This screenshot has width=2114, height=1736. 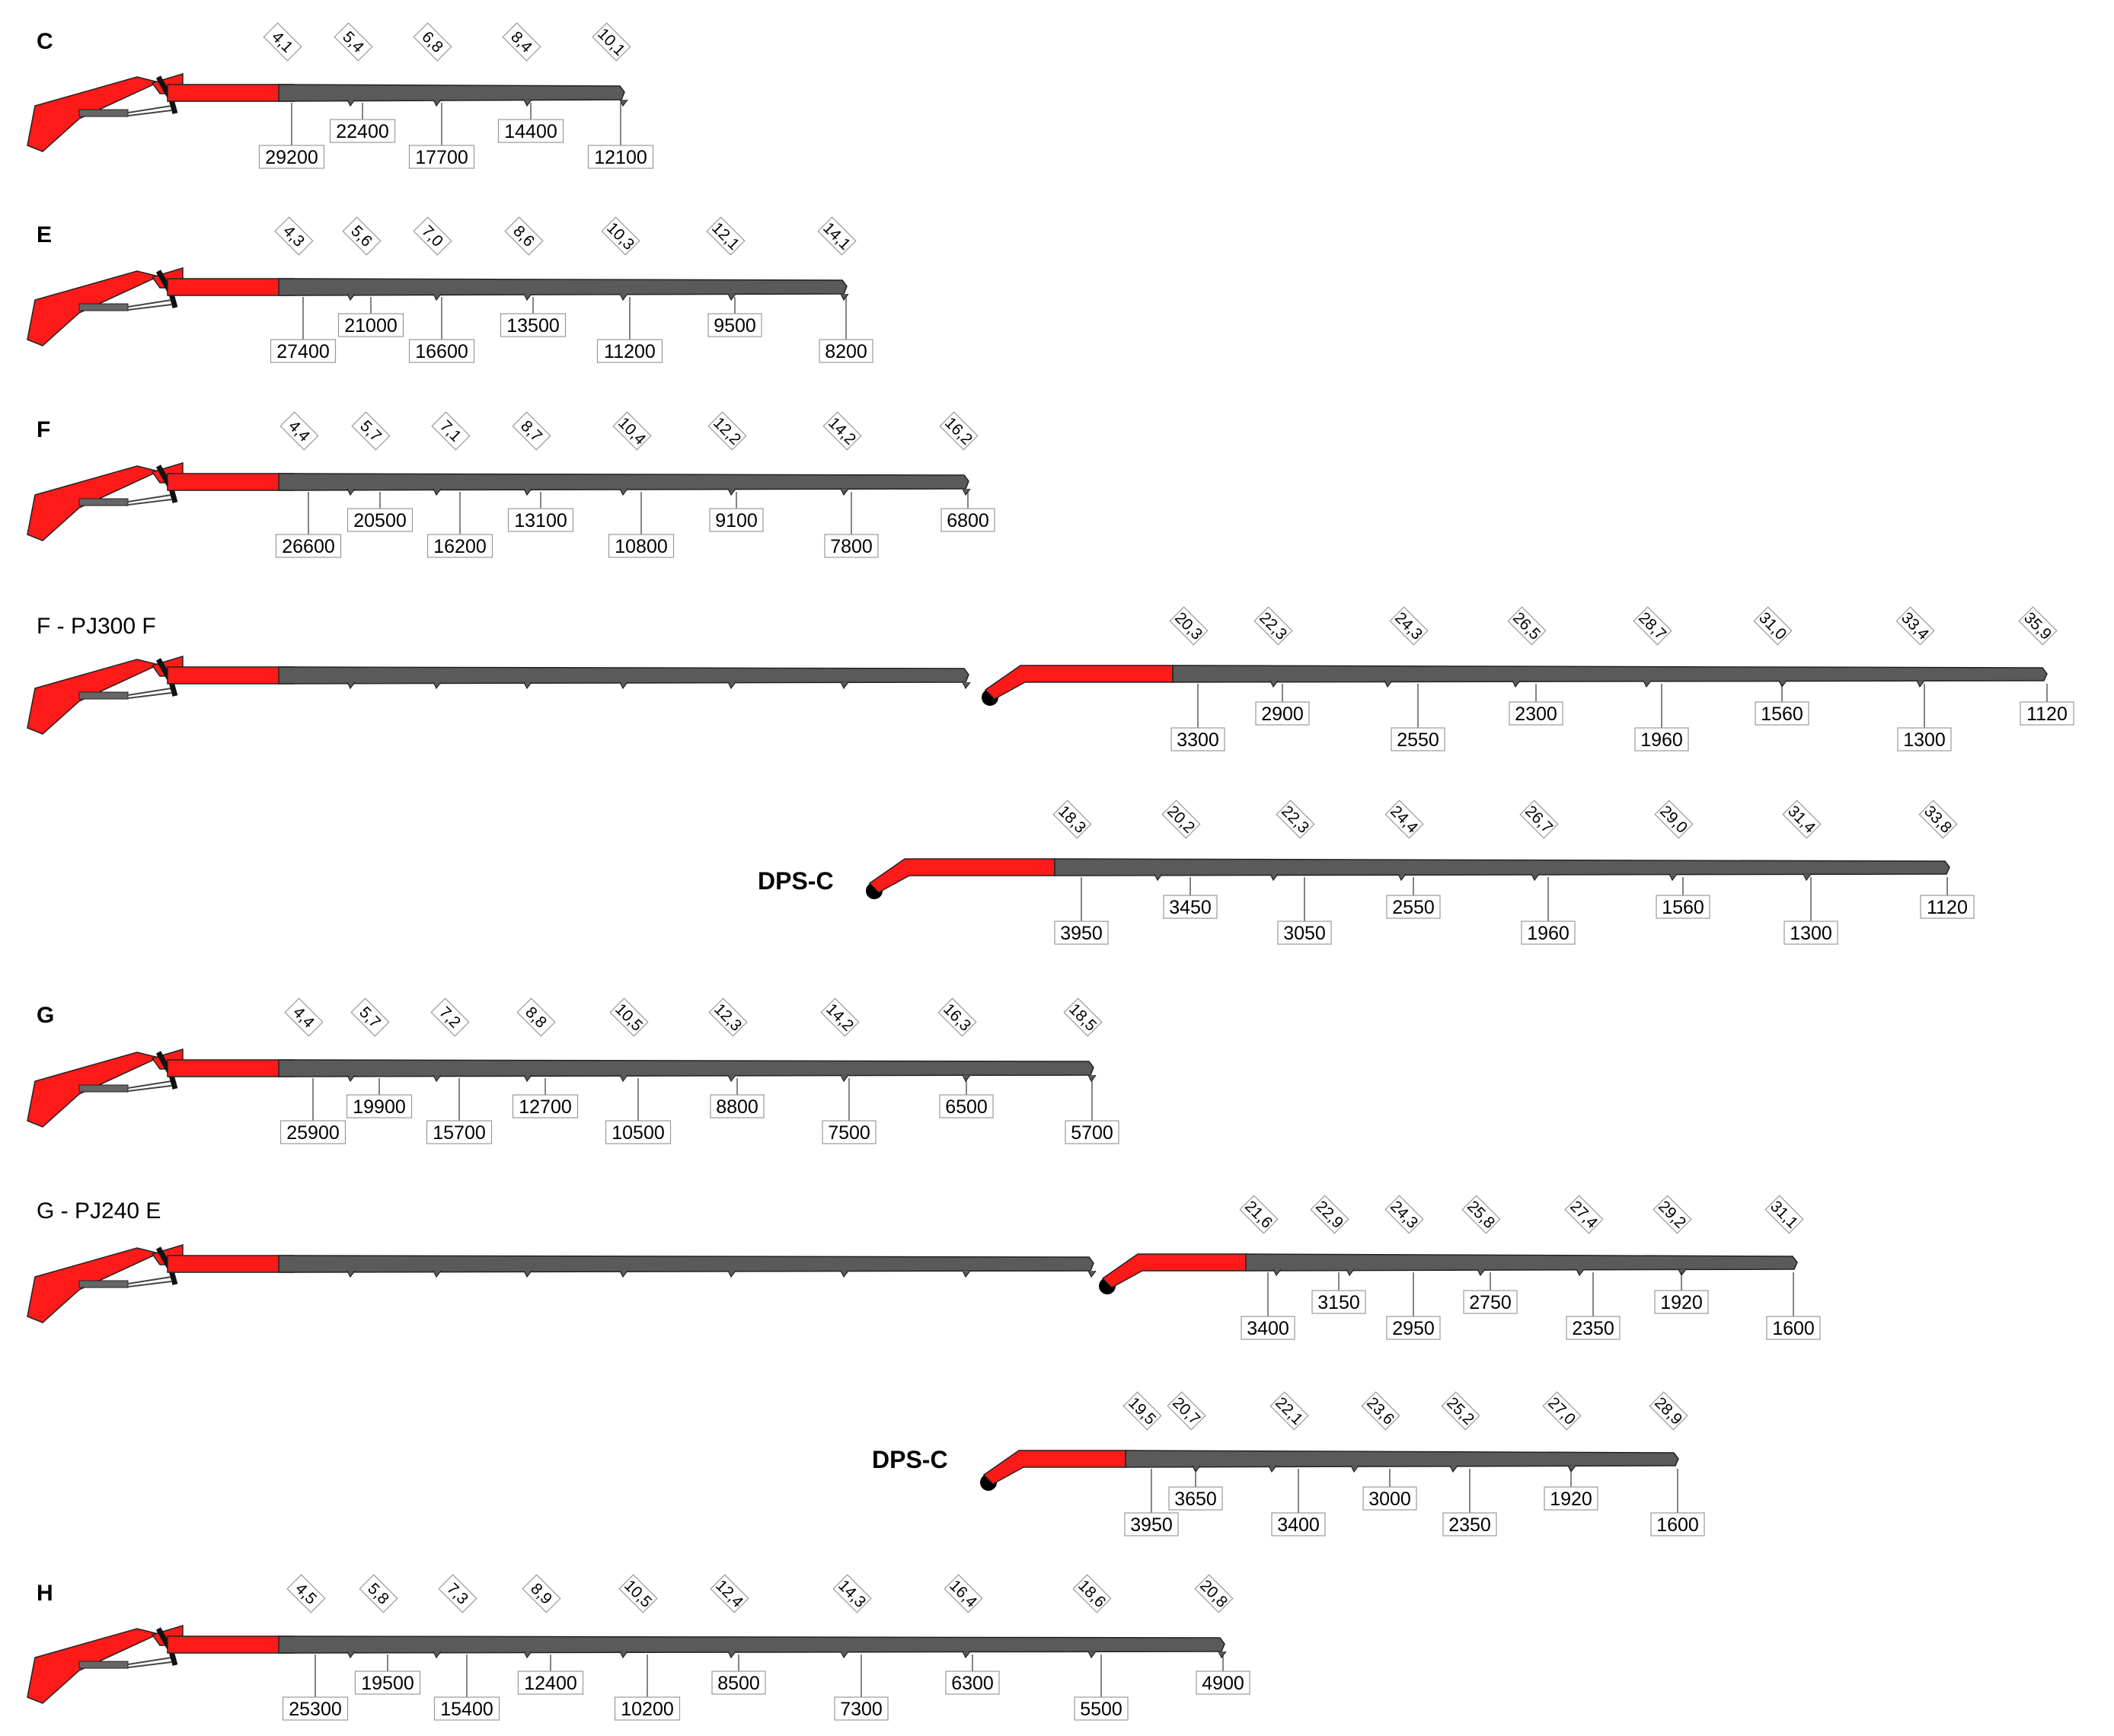 I want to click on reach-label: 4,3, so click(x=294, y=236).